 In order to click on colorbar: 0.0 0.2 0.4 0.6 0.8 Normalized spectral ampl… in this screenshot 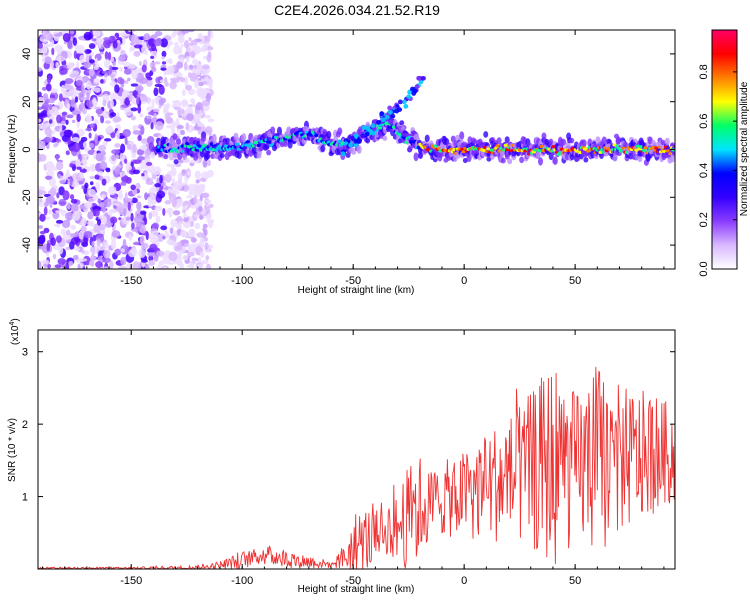, I will do `click(724, 153)`.